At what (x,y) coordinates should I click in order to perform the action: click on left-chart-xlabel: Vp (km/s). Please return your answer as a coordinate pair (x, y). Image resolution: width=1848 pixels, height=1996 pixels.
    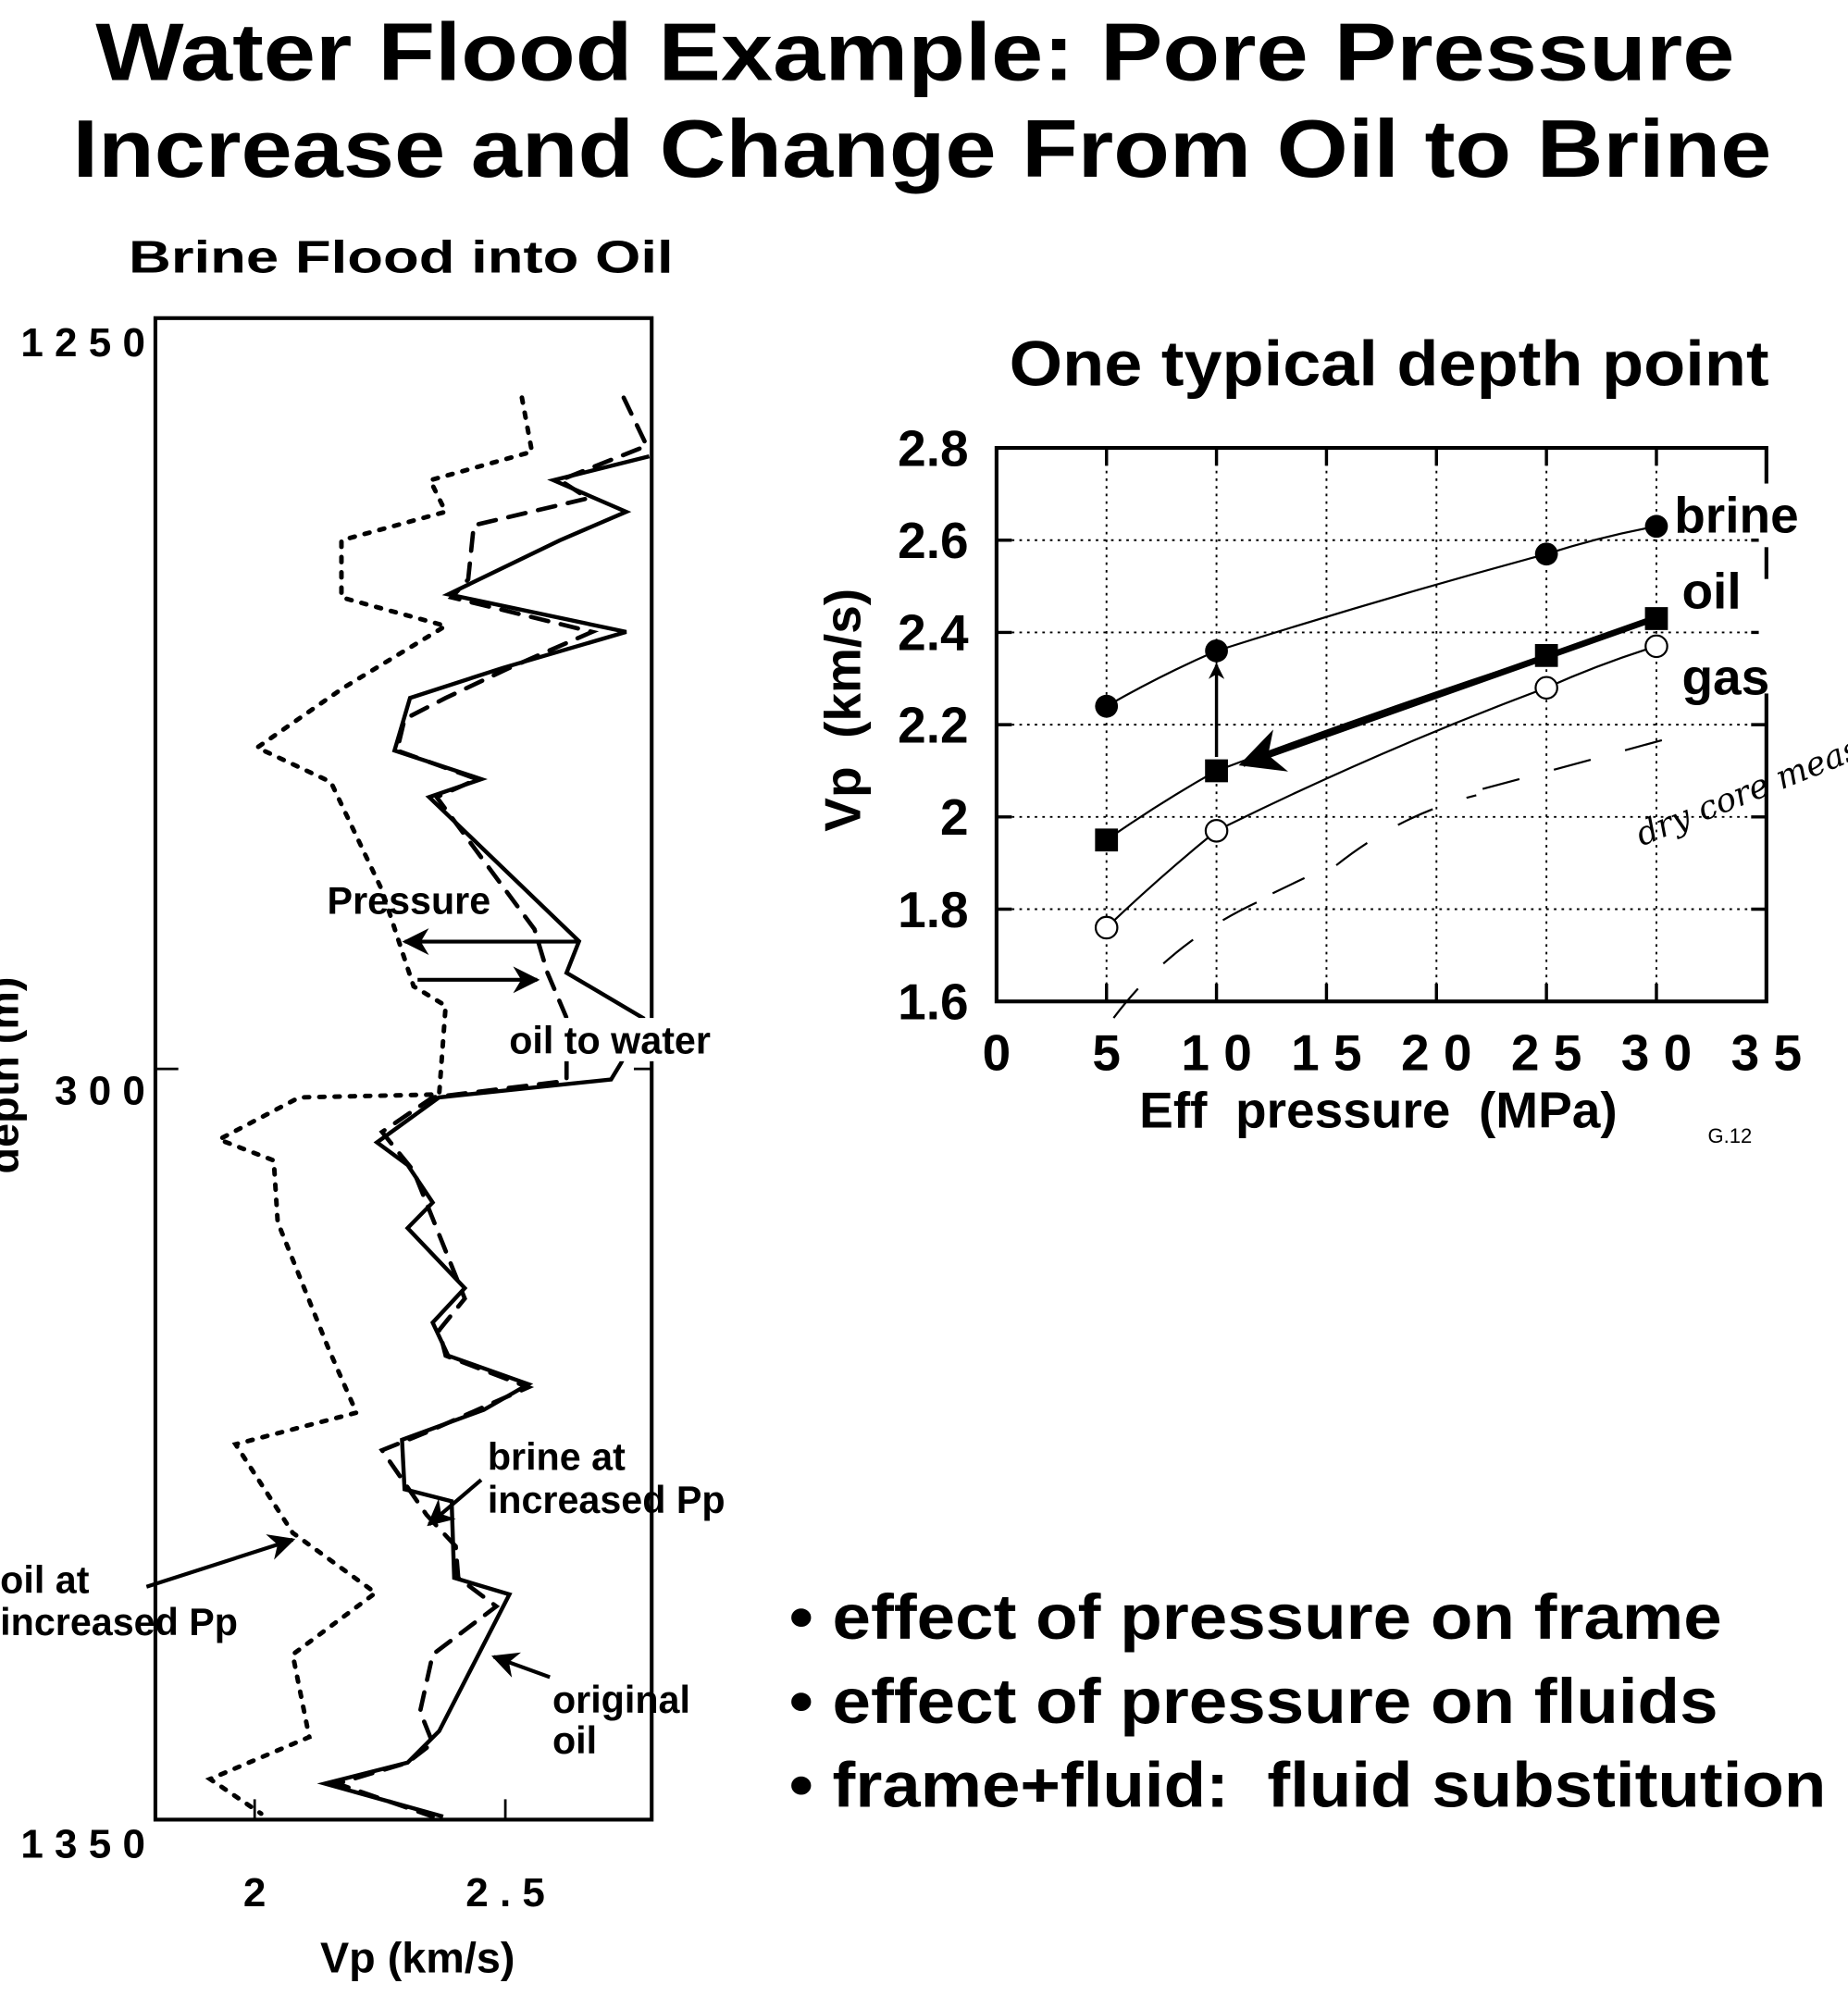
    Looking at the image, I should click on (417, 1957).